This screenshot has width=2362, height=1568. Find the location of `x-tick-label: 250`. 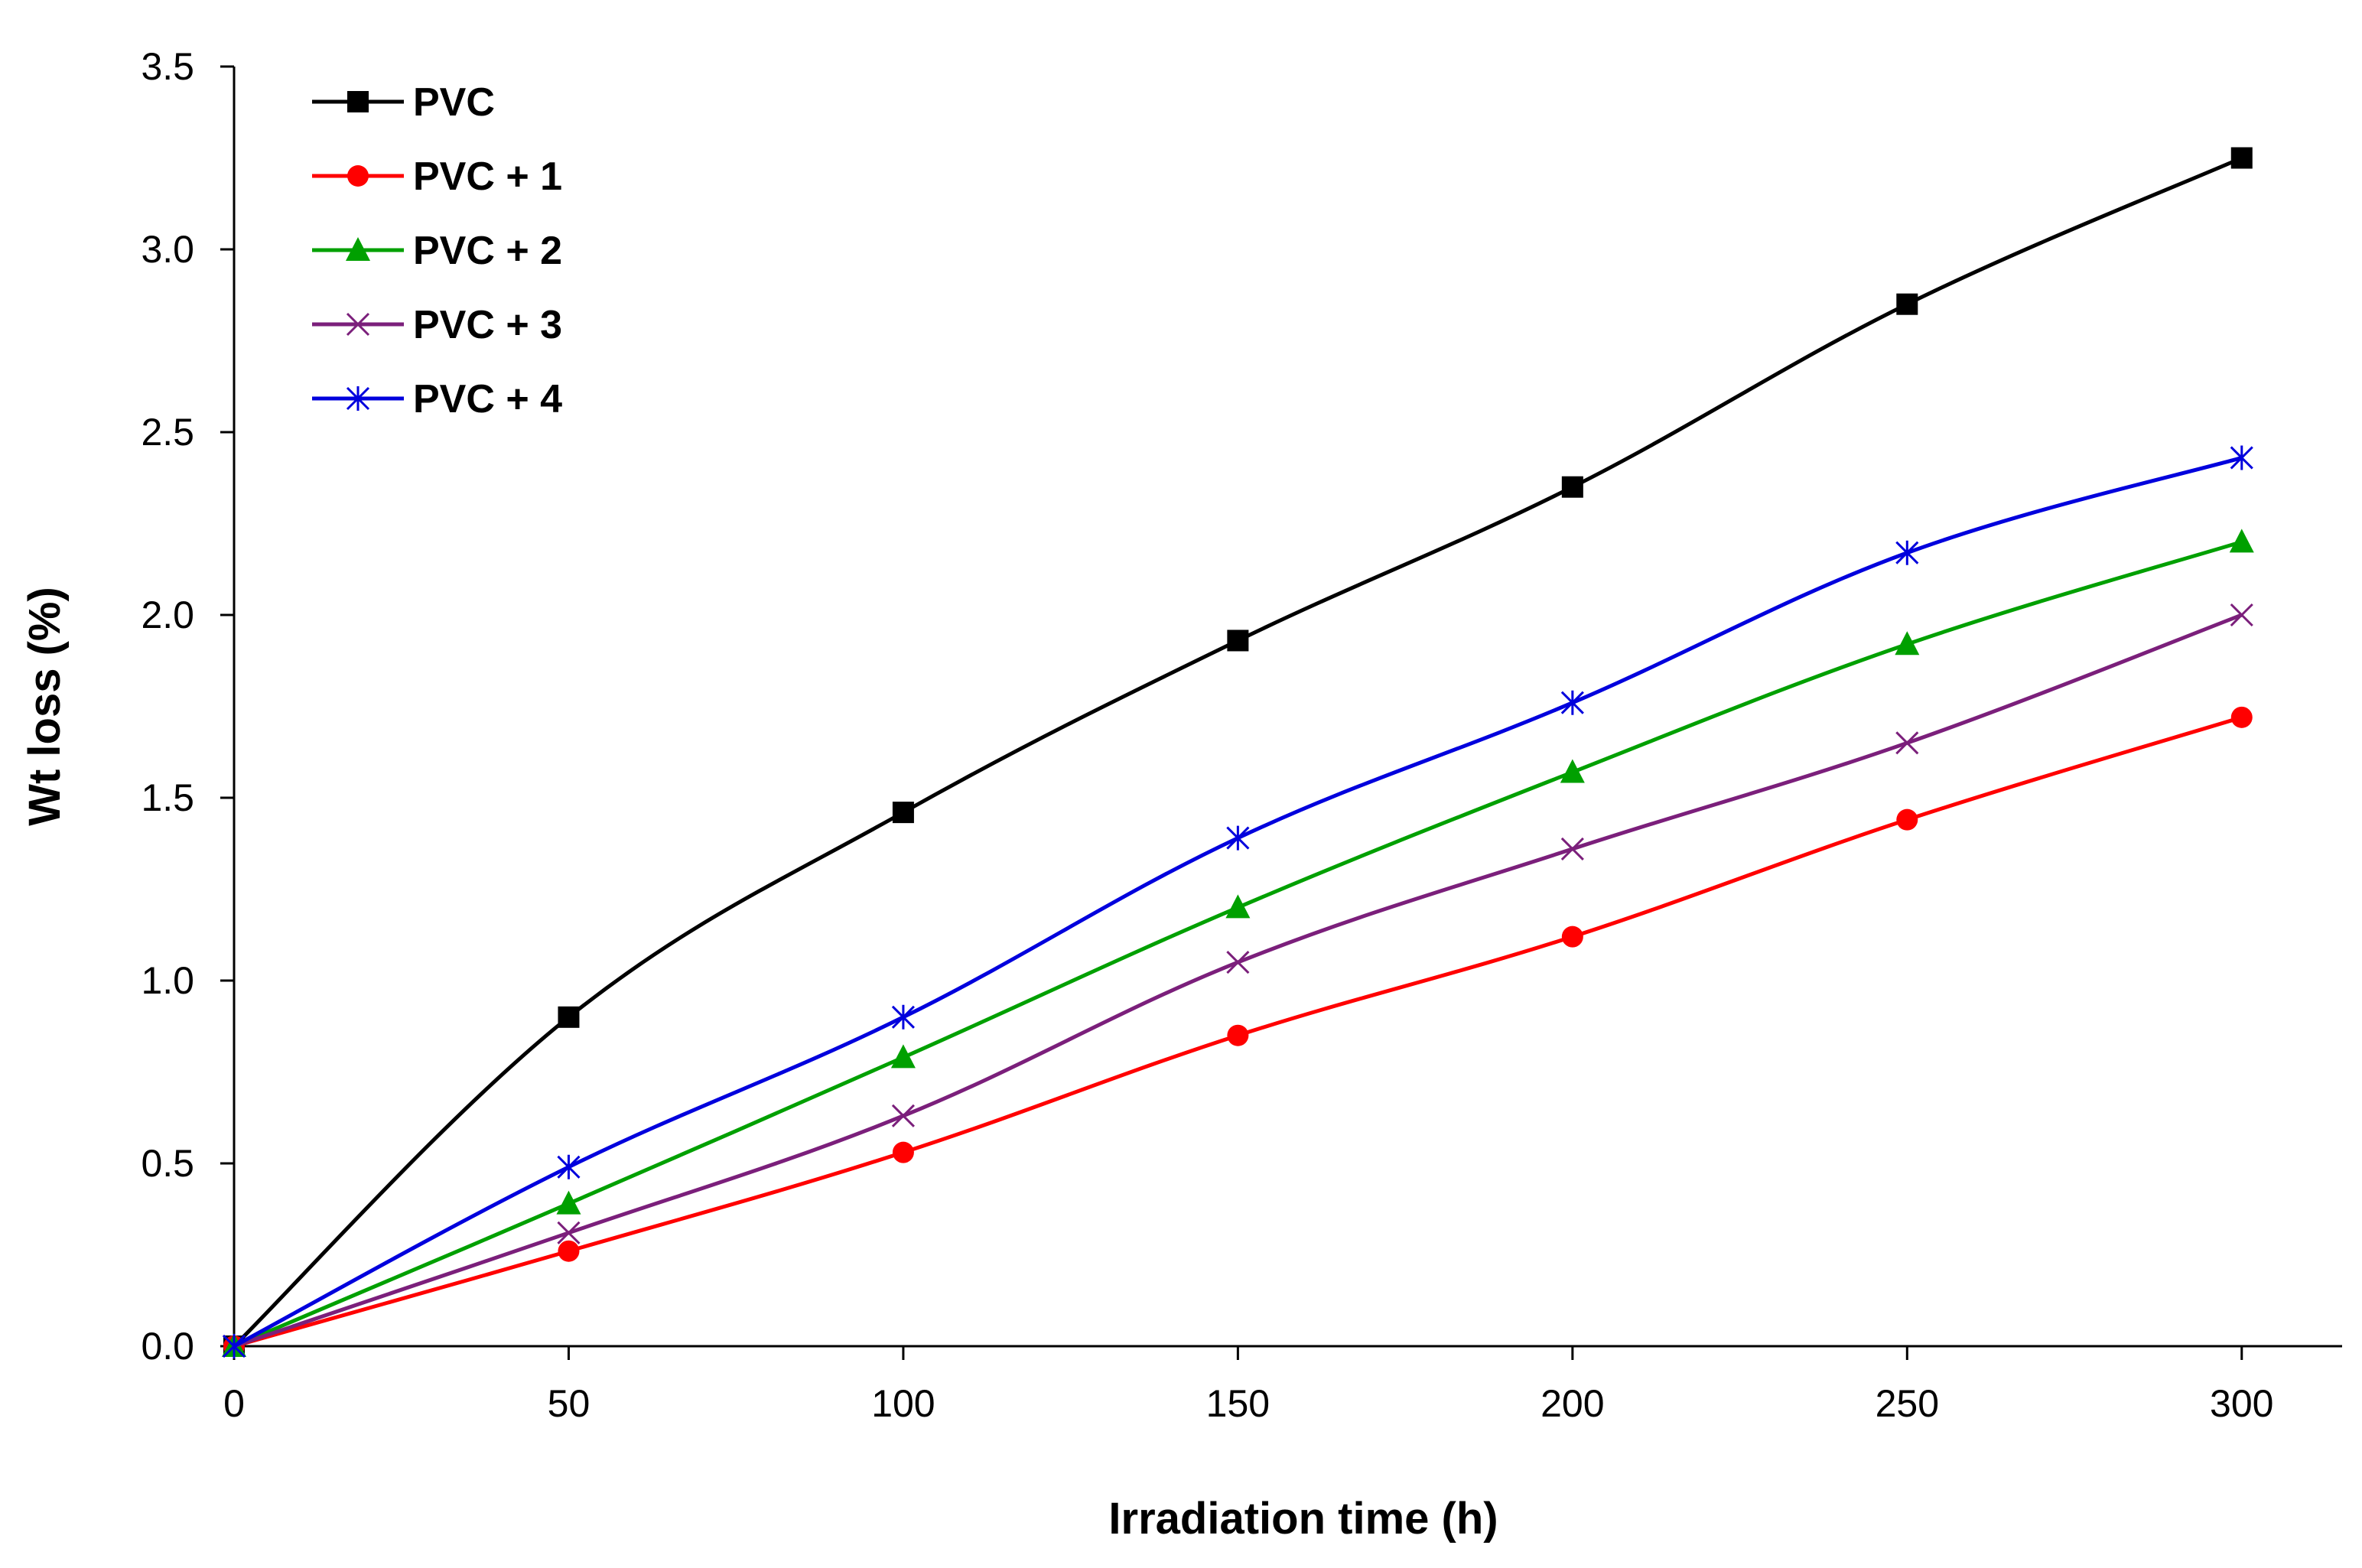

x-tick-label: 250 is located at coordinates (1908, 1403).